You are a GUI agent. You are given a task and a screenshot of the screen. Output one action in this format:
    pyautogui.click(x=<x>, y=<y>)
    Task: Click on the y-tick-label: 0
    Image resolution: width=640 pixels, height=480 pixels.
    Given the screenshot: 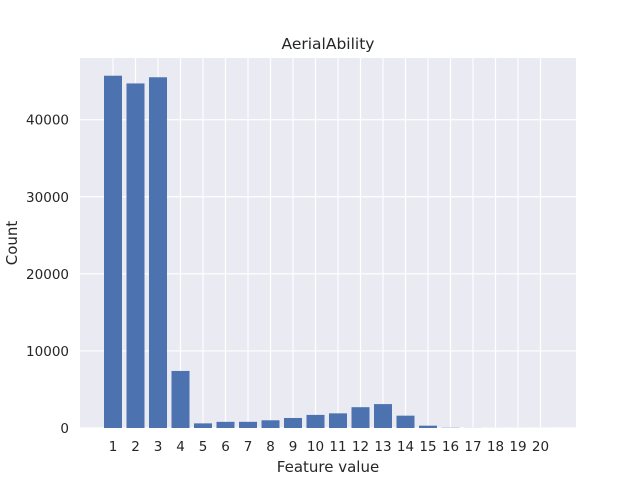 What is the action you would take?
    pyautogui.click(x=64, y=429)
    